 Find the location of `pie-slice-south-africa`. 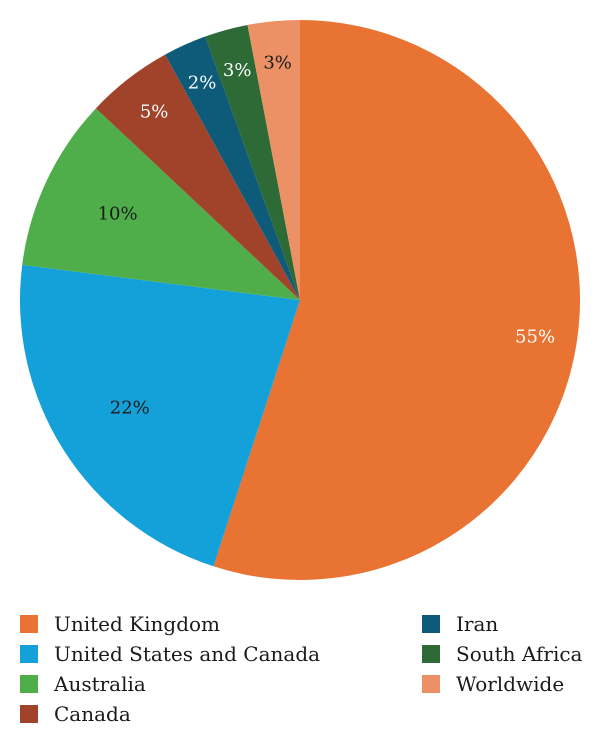

pie-slice-south-africa is located at coordinates (252, 162).